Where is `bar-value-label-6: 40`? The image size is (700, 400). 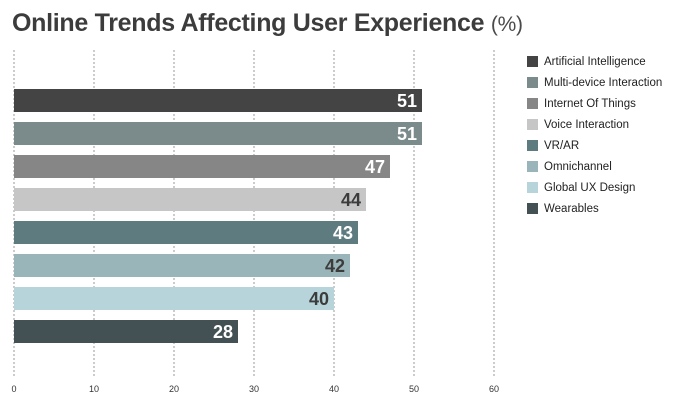 bar-value-label-6: 40 is located at coordinates (319, 299).